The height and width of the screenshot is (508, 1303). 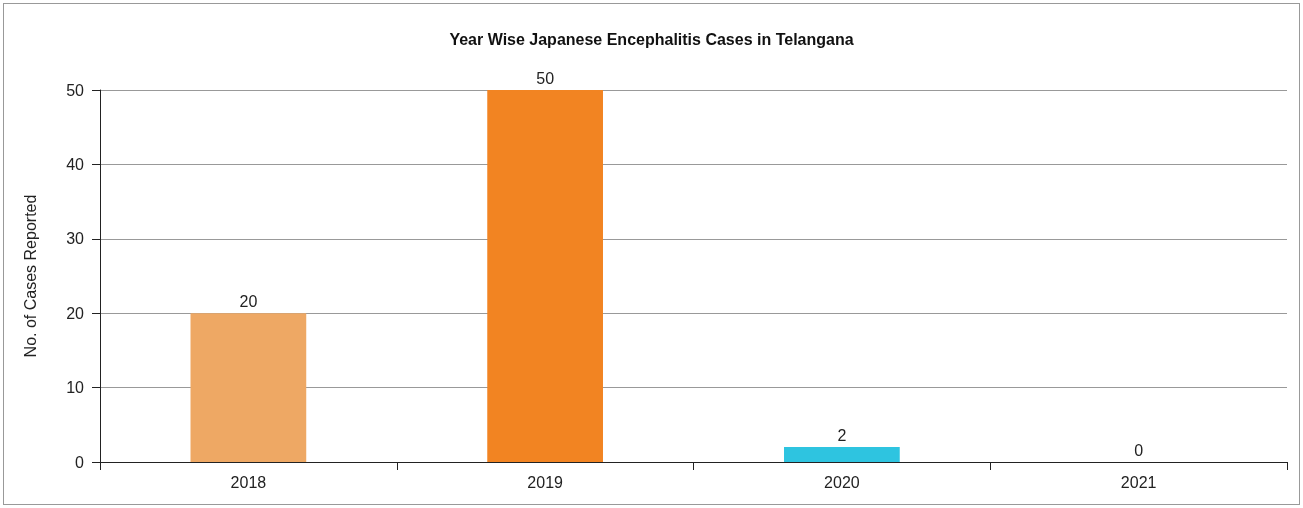 What do you see at coordinates (545, 78) in the screenshot?
I see `data-label: 50` at bounding box center [545, 78].